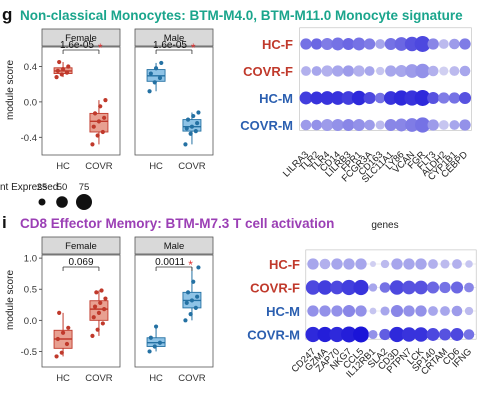 The height and width of the screenshot is (401, 496). I want to click on panel-i-female-boxplot: Female HC COVR 0.069, so click(81, 310).